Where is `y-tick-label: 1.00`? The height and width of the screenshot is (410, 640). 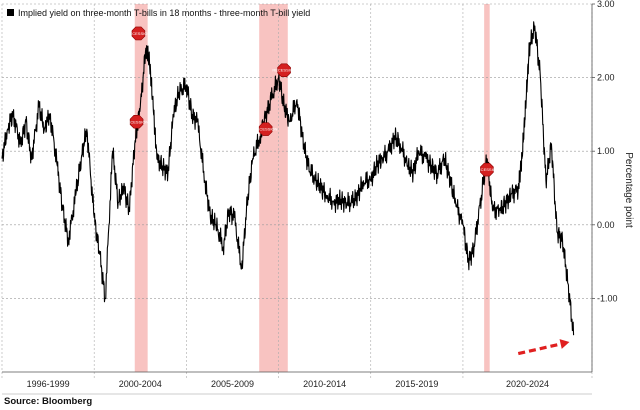 y-tick-label: 1.00 is located at coordinates (606, 151).